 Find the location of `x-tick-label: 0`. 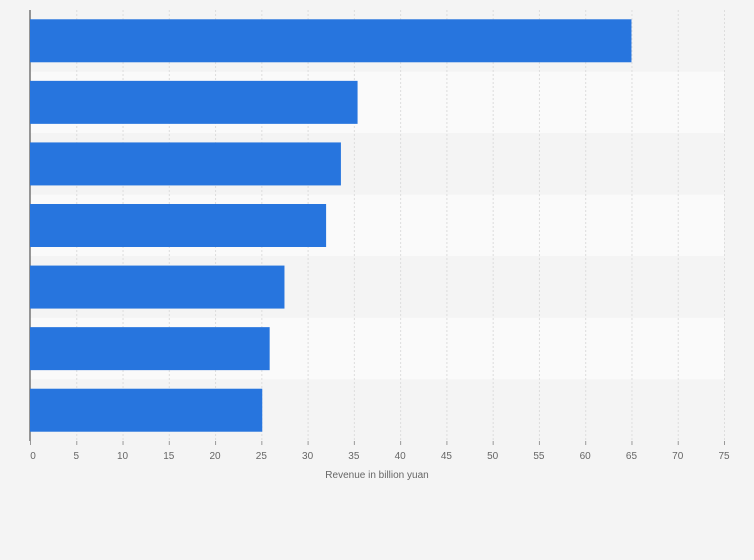

x-tick-label: 0 is located at coordinates (33, 456).